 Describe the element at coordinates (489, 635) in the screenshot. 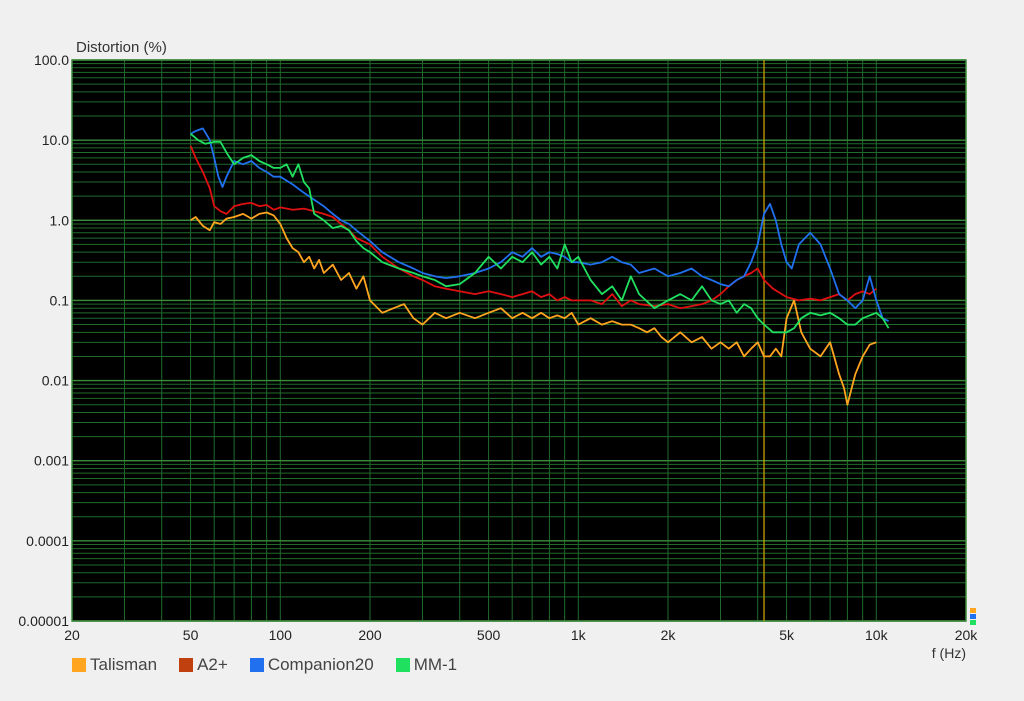

I see `x-tick-label: 500` at that location.